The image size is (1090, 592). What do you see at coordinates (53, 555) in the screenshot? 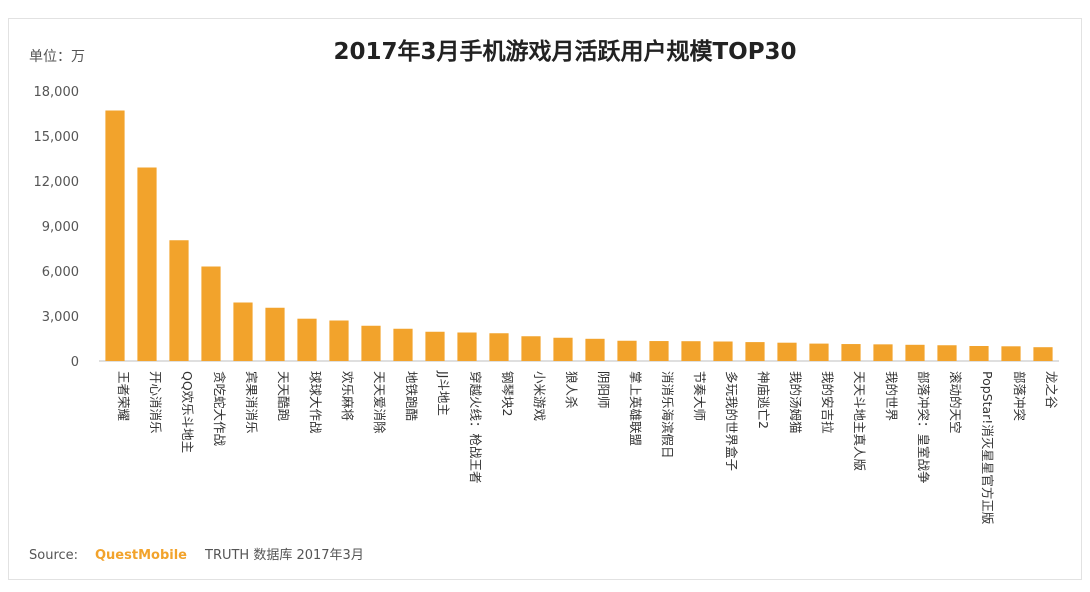
I see `source-prefix: Source:` at bounding box center [53, 555].